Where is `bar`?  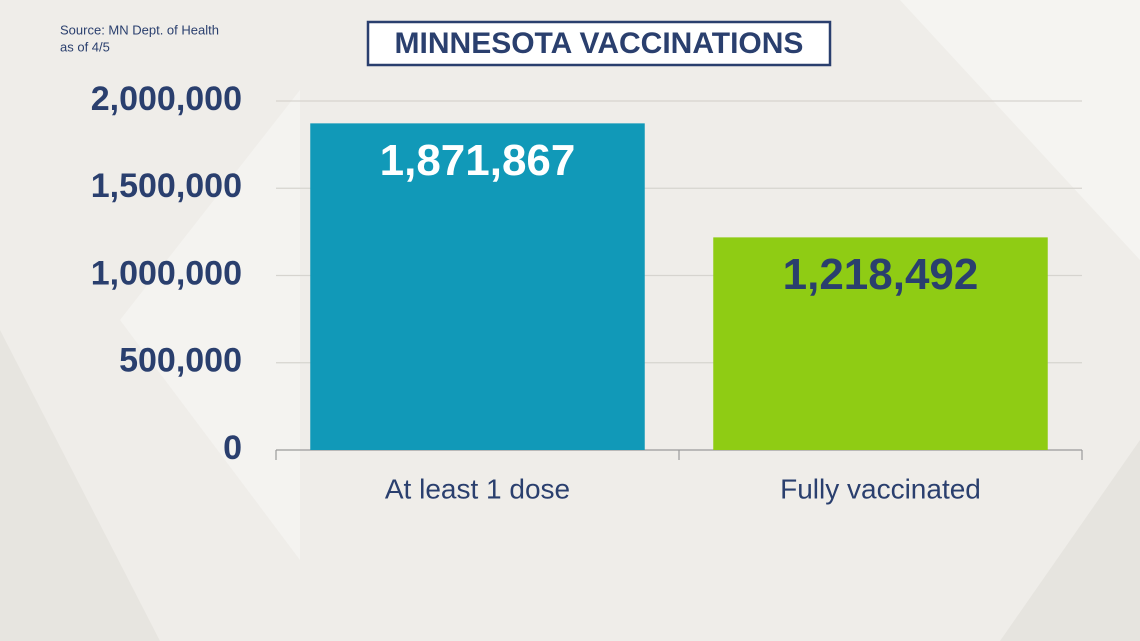
bar is located at coordinates (880, 343).